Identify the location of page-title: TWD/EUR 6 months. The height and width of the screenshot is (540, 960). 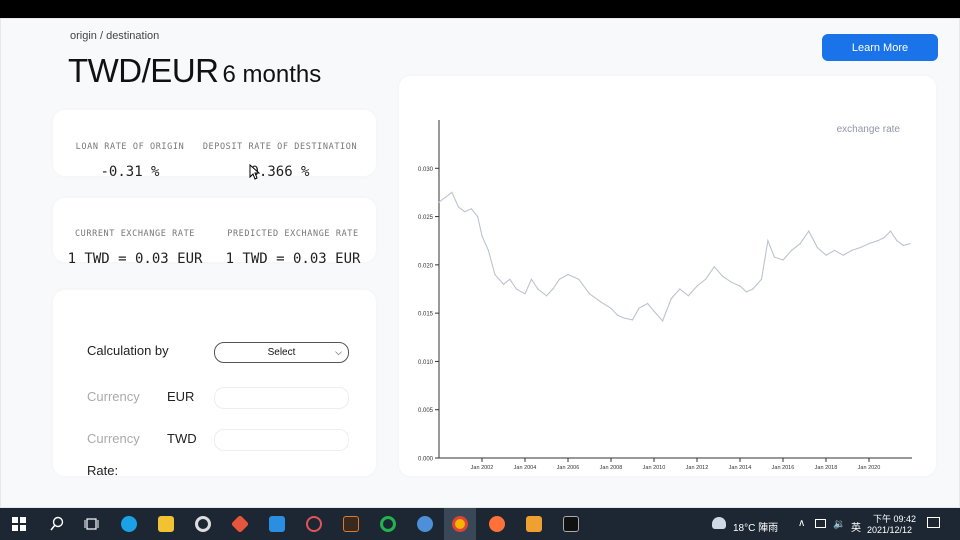
(194, 71).